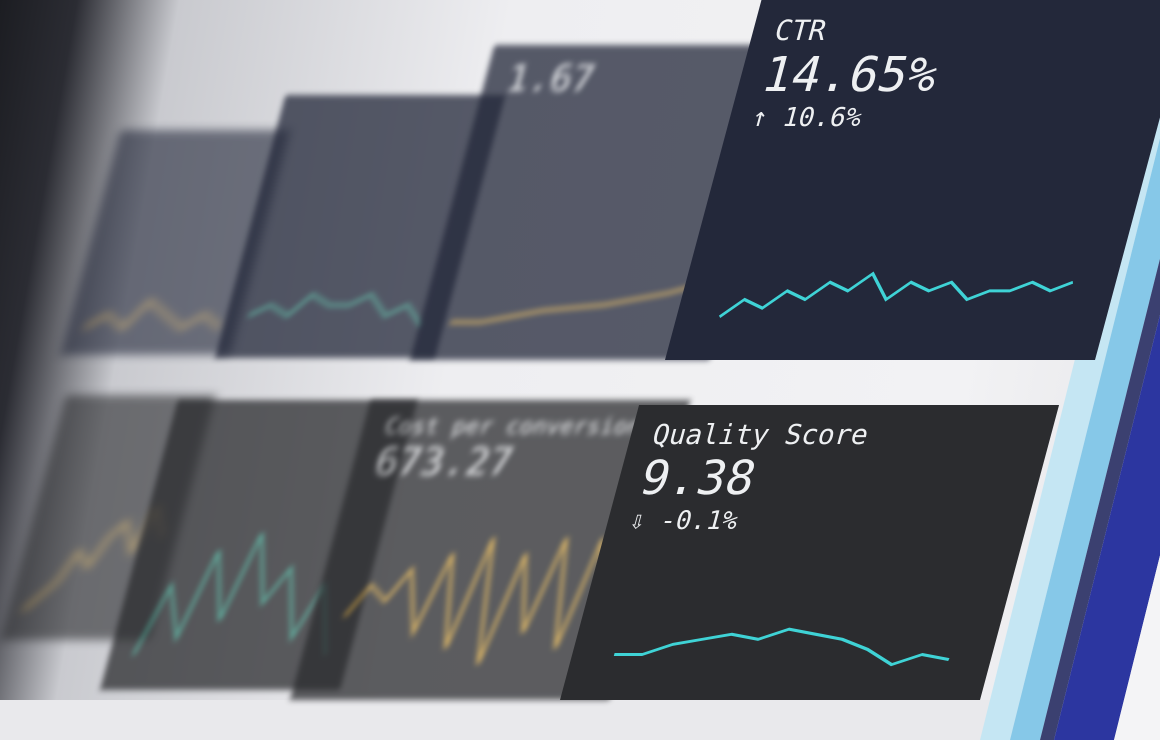 Image resolution: width=1160 pixels, height=740 pixels. Describe the element at coordinates (513, 427) in the screenshot. I see `metric-label: Cost per conversion` at that location.